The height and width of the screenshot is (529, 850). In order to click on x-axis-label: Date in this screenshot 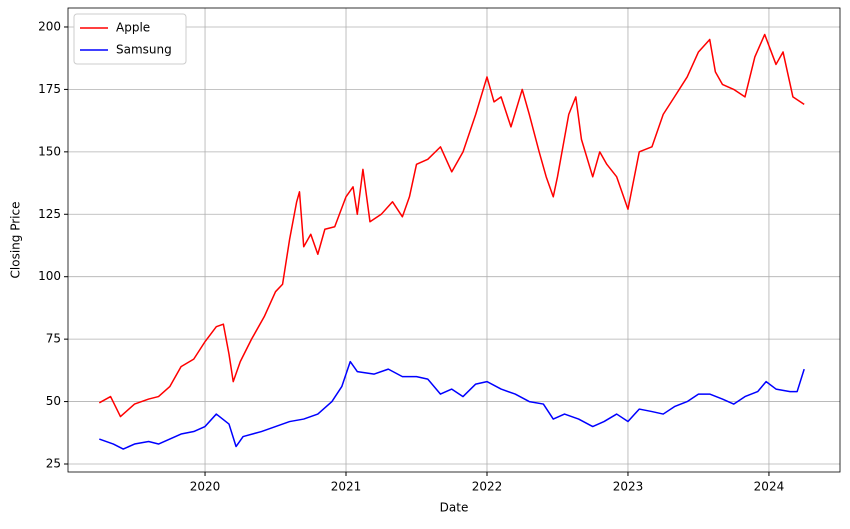, I will do `click(454, 508)`.